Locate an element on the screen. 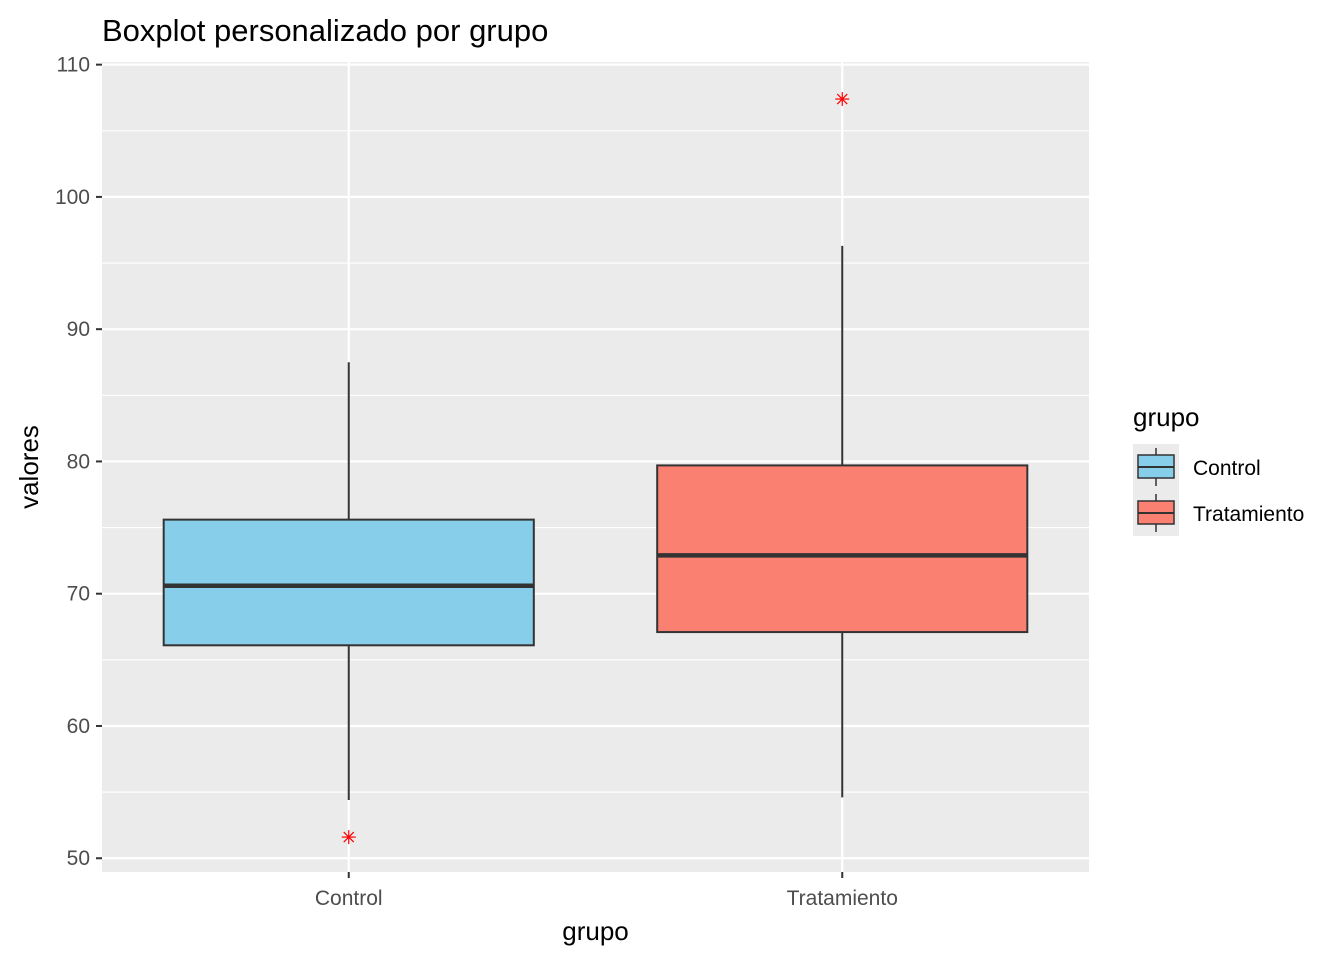  y-tick-label: 110 is located at coordinates (73, 65).